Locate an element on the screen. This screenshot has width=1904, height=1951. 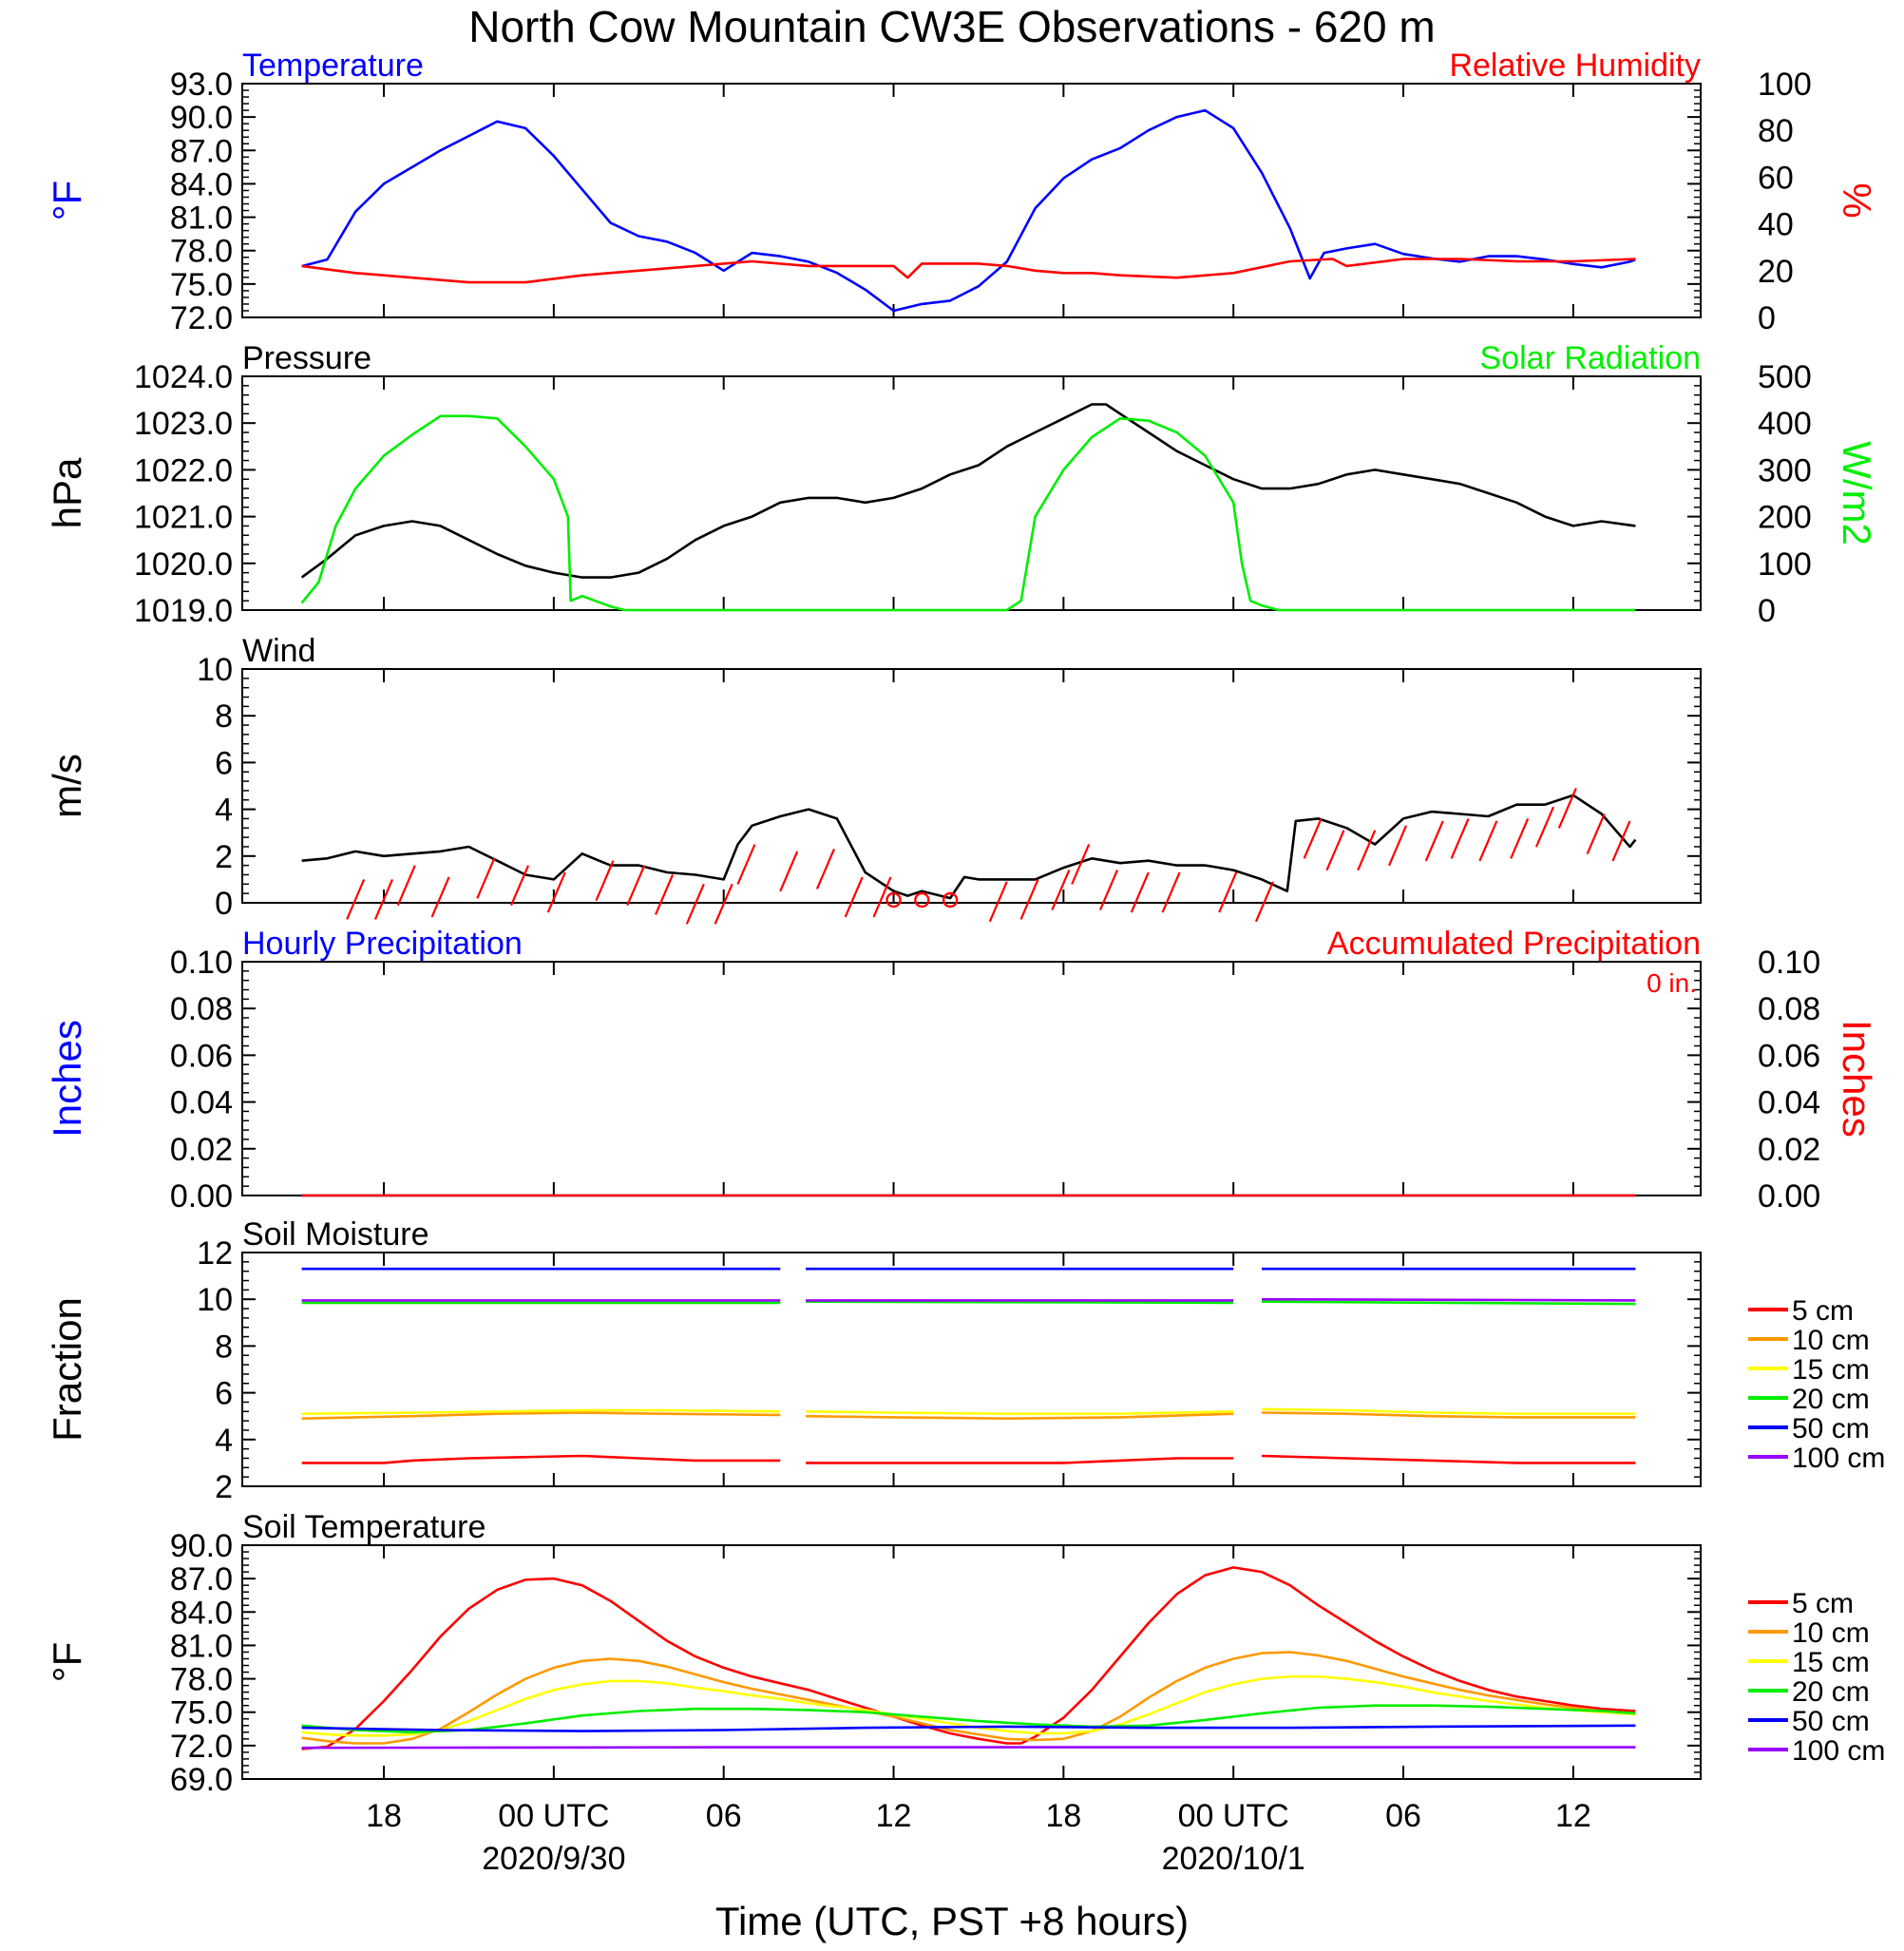
left-tick-label: 1024.0 is located at coordinates (183, 377).